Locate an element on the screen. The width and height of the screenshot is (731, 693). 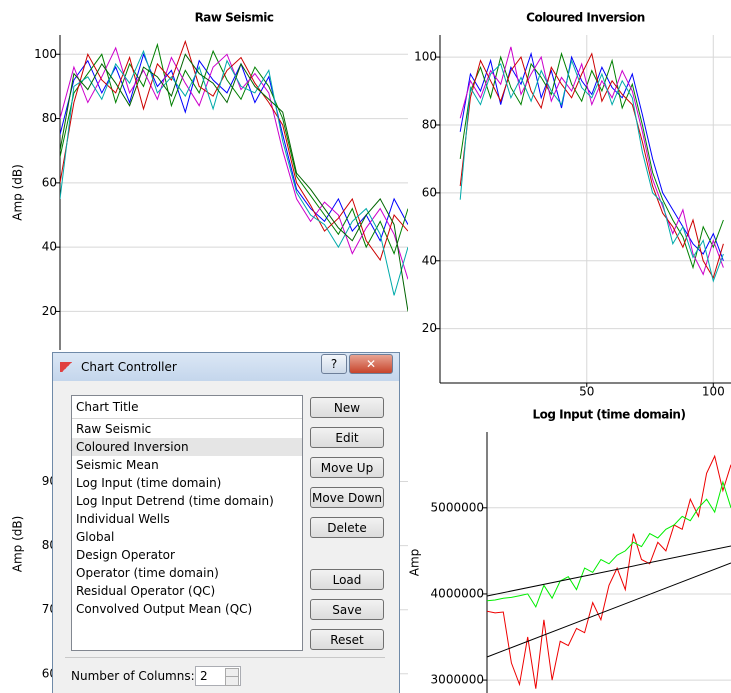
title-bar: Chart Controller ? ✕ is located at coordinates (226, 367).